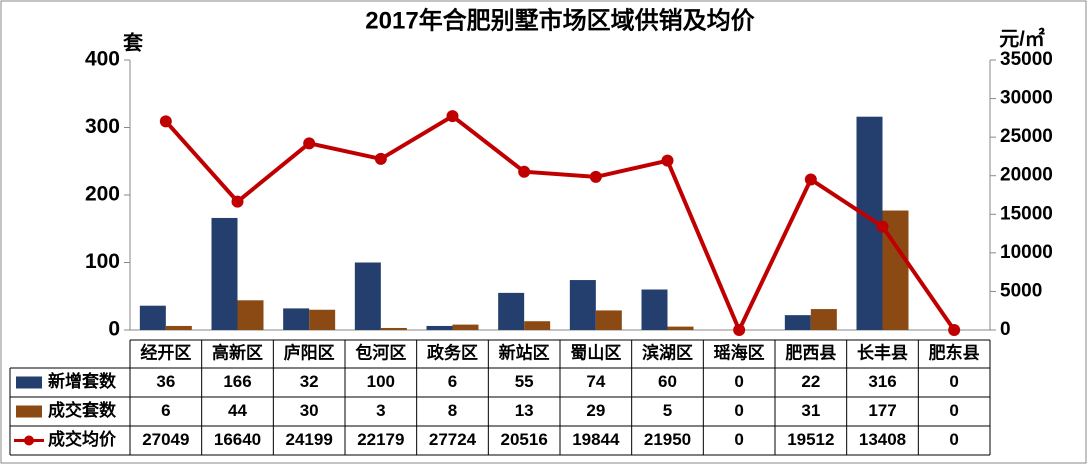 Image resolution: width=1087 pixels, height=464 pixels. Describe the element at coordinates (810, 352) in the screenshot. I see `x-tick-label: 肥西县` at that location.